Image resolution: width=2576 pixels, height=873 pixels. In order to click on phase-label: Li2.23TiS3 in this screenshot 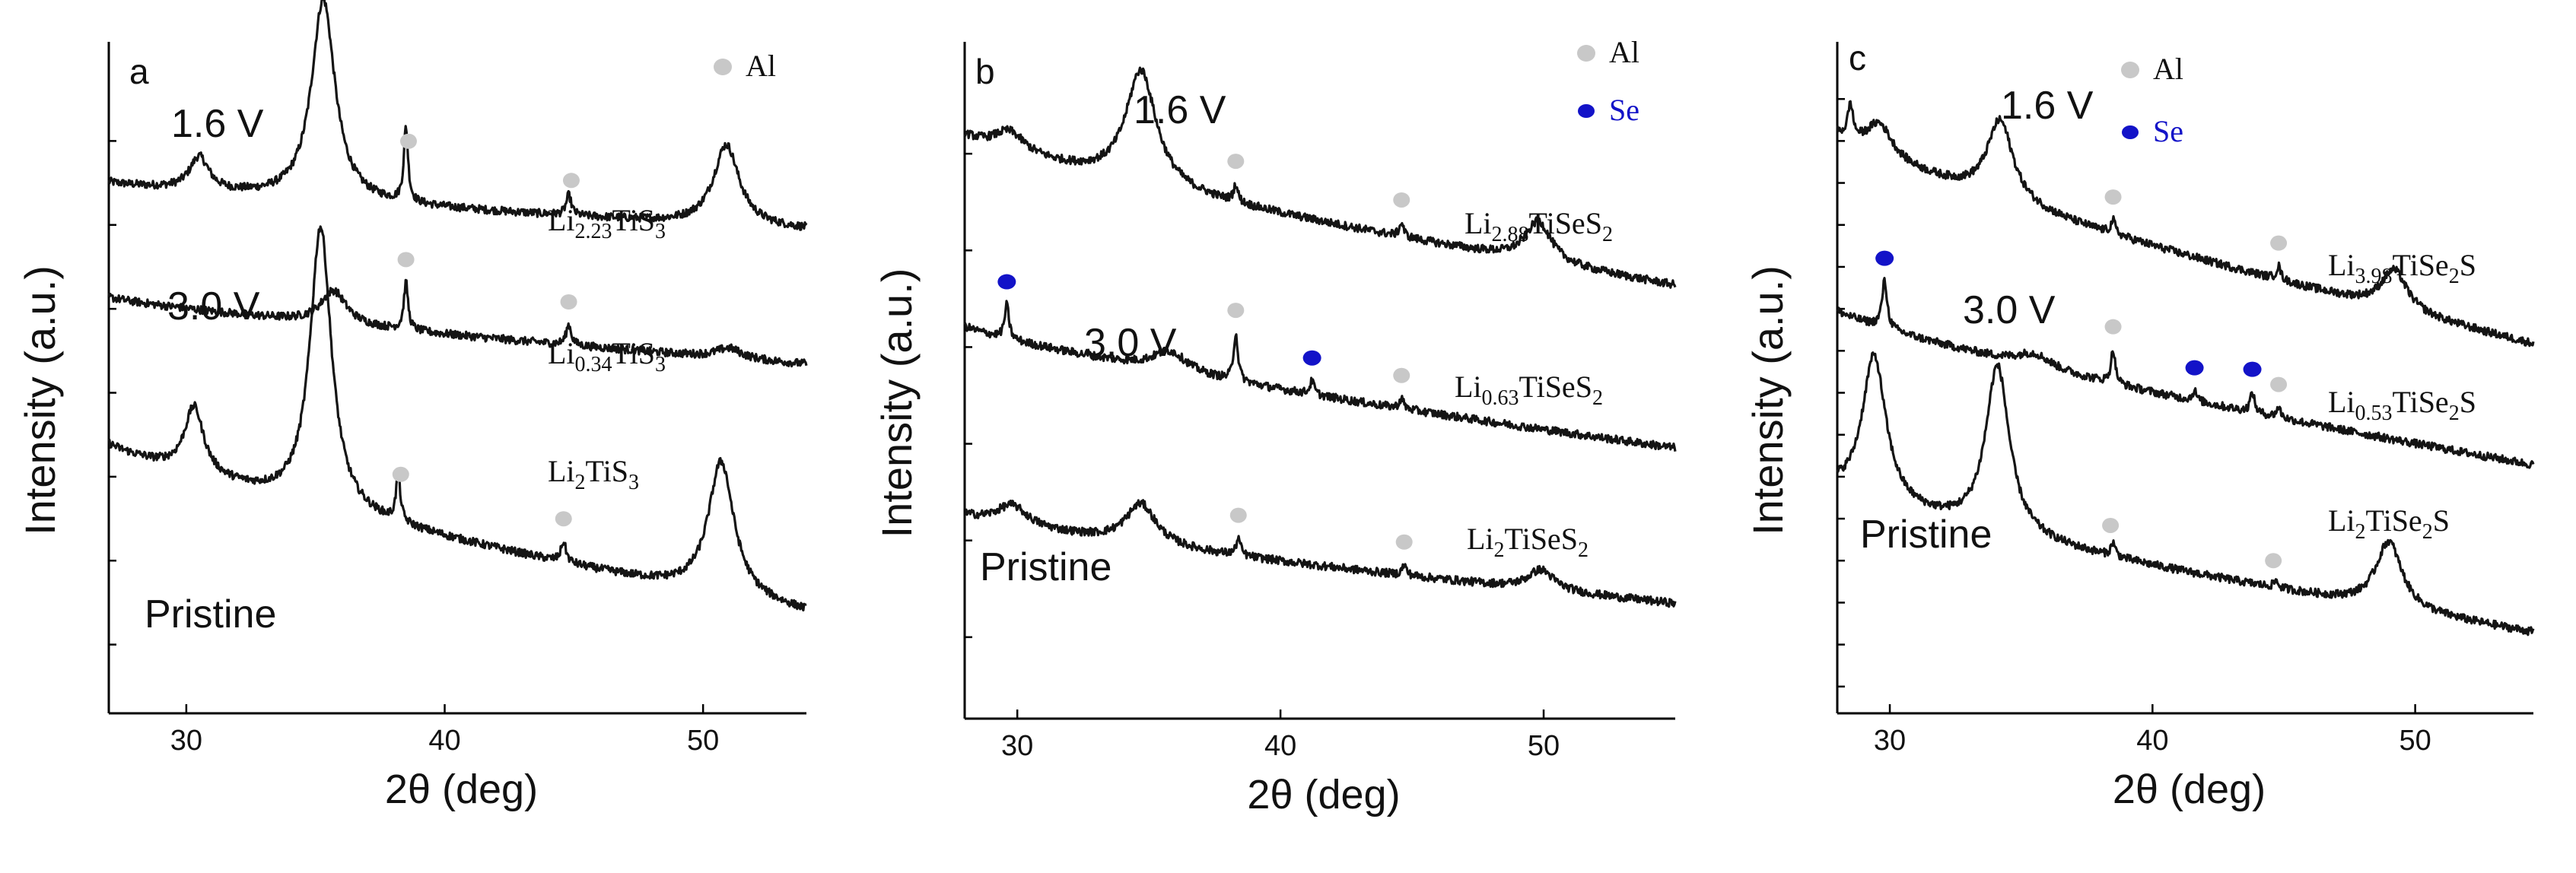, I will do `click(607, 223)`.